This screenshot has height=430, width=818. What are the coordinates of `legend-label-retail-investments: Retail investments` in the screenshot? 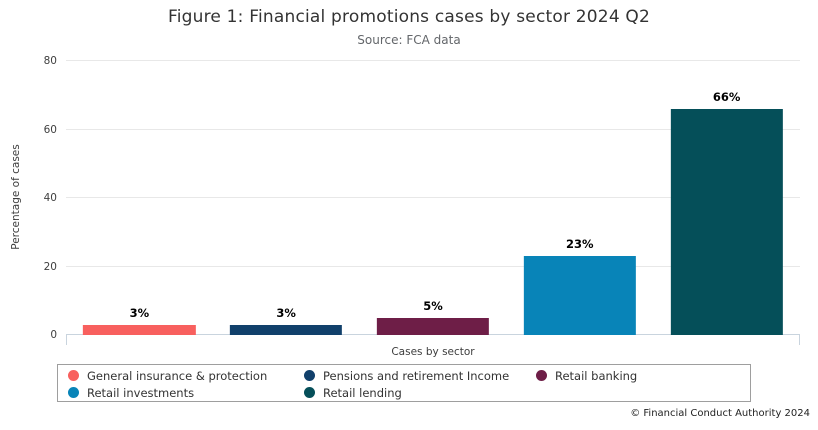 It's located at (141, 392).